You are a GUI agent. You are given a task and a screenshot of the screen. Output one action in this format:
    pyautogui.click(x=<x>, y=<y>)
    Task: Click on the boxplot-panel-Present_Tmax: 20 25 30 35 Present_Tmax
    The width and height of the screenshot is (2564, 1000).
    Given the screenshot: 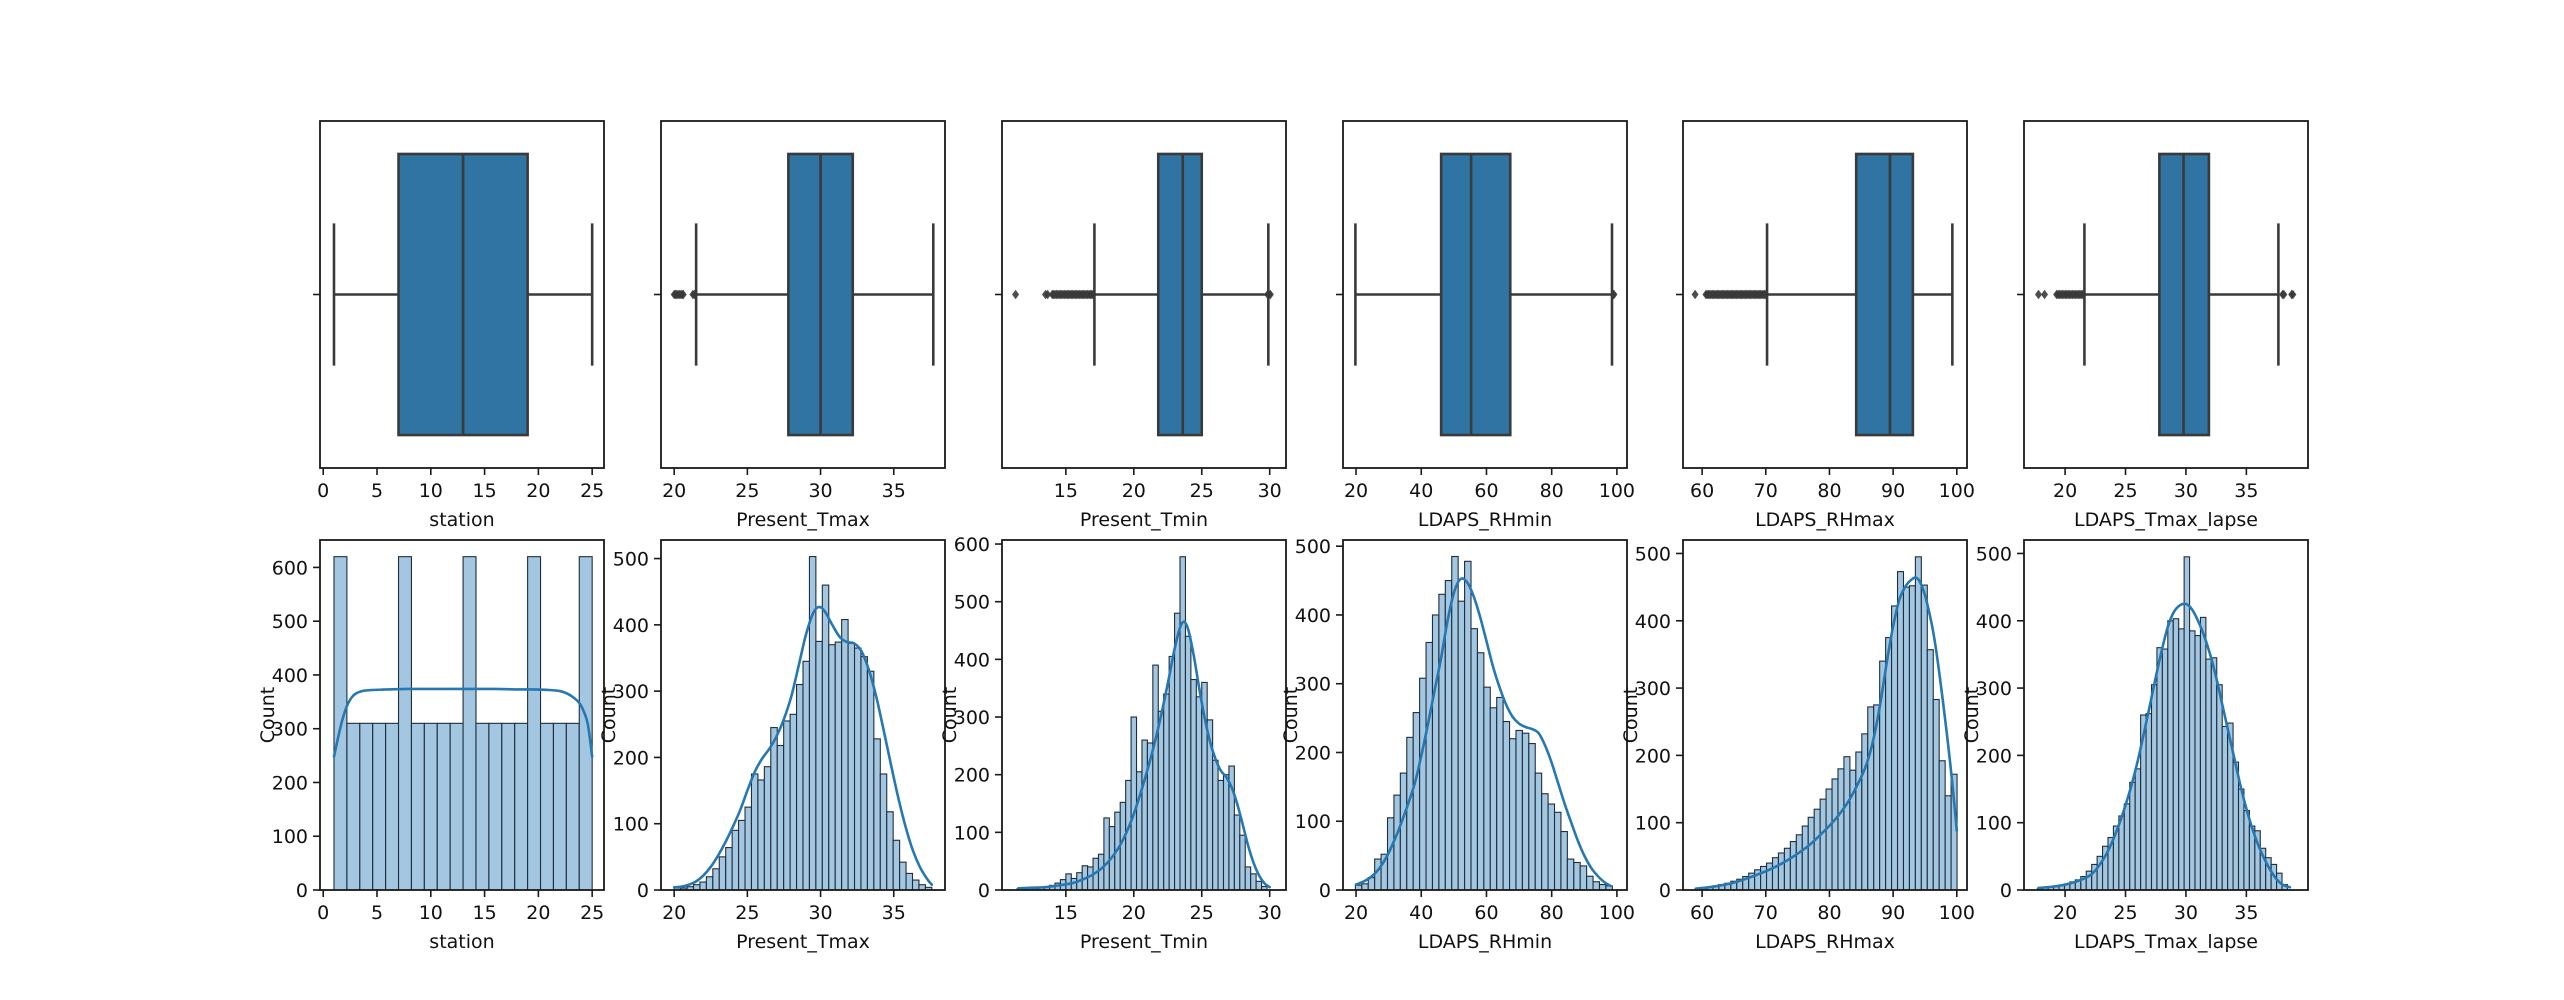 What is the action you would take?
    pyautogui.click(x=800, y=325)
    